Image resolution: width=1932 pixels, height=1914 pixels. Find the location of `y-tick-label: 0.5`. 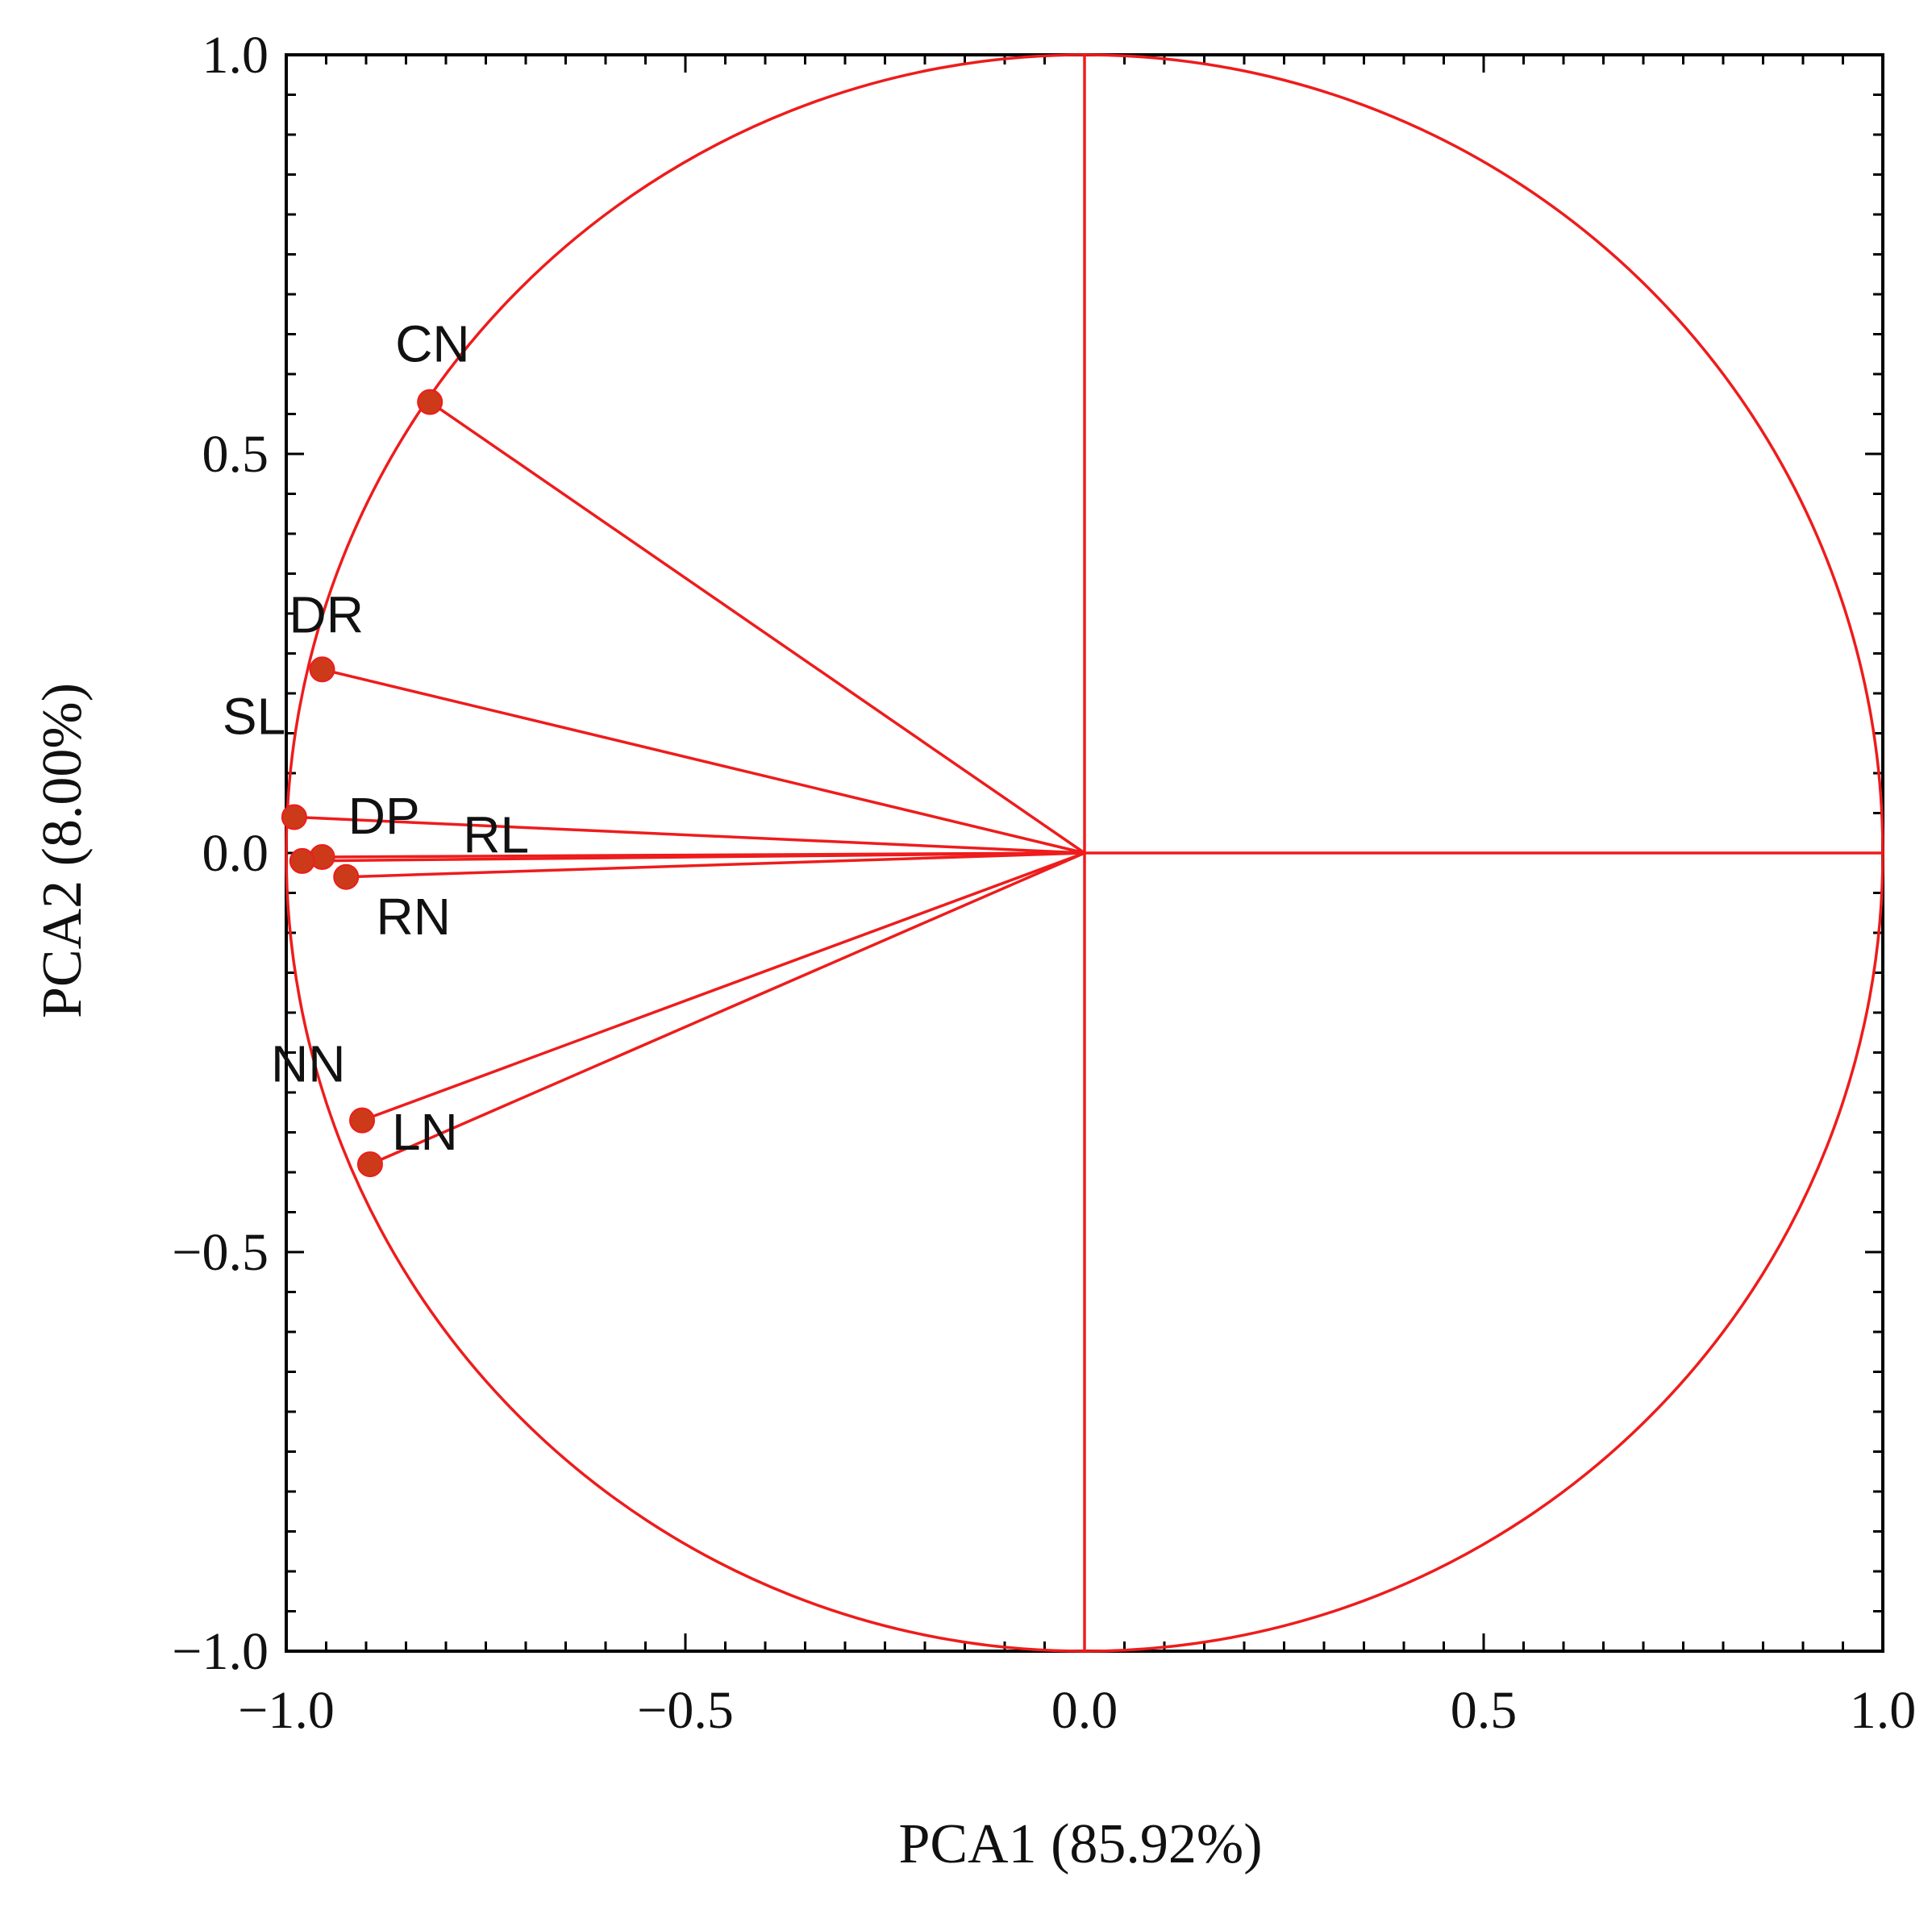

y-tick-label: 0.5 is located at coordinates (235, 455).